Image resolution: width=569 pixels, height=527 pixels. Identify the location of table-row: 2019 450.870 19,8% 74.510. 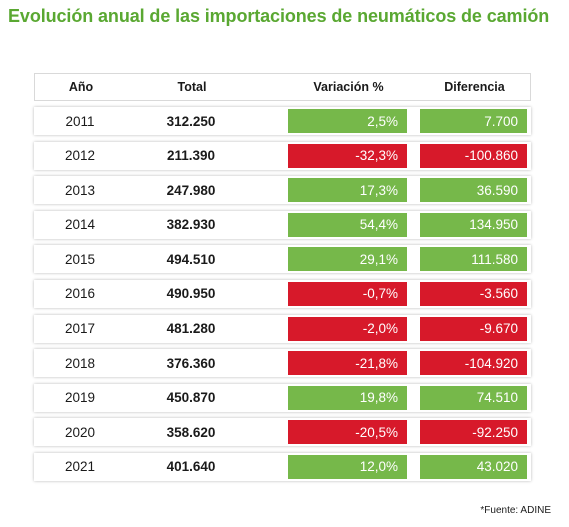
(282, 397).